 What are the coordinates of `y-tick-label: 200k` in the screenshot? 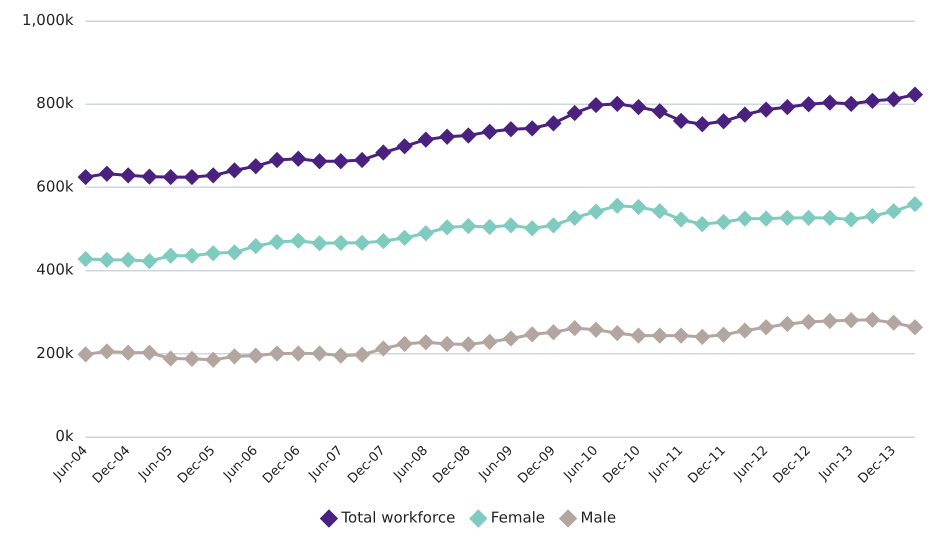 It's located at (55, 353).